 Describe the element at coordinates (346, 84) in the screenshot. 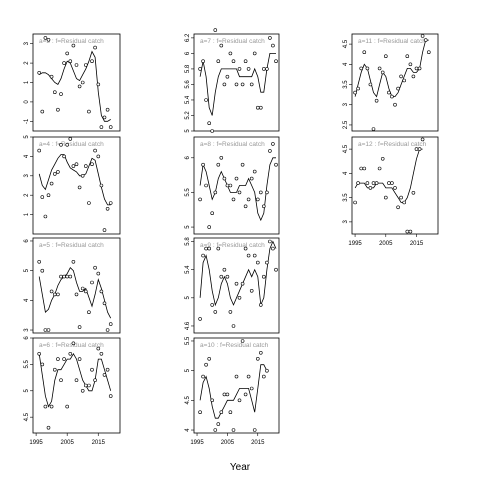

I see `y-tick-label: 3.5` at that location.